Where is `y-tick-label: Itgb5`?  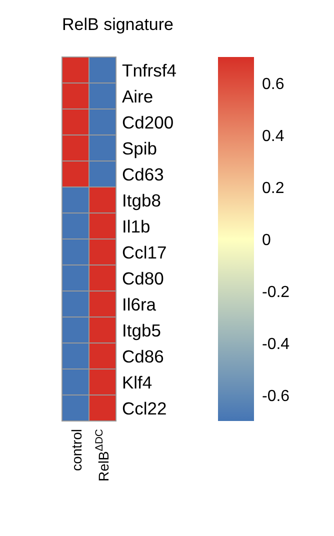 y-tick-label: Itgb5 is located at coordinates (141, 330).